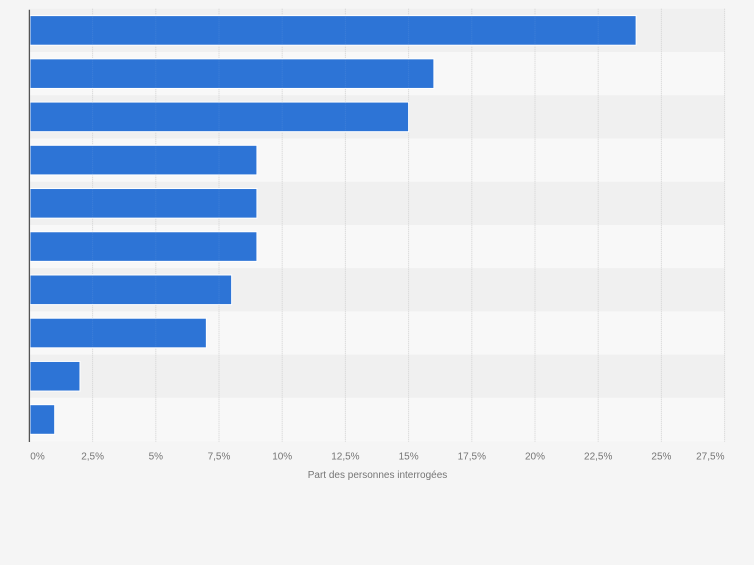 Image resolution: width=754 pixels, height=565 pixels. Describe the element at coordinates (345, 457) in the screenshot. I see `svg-text: 12,5%` at that location.